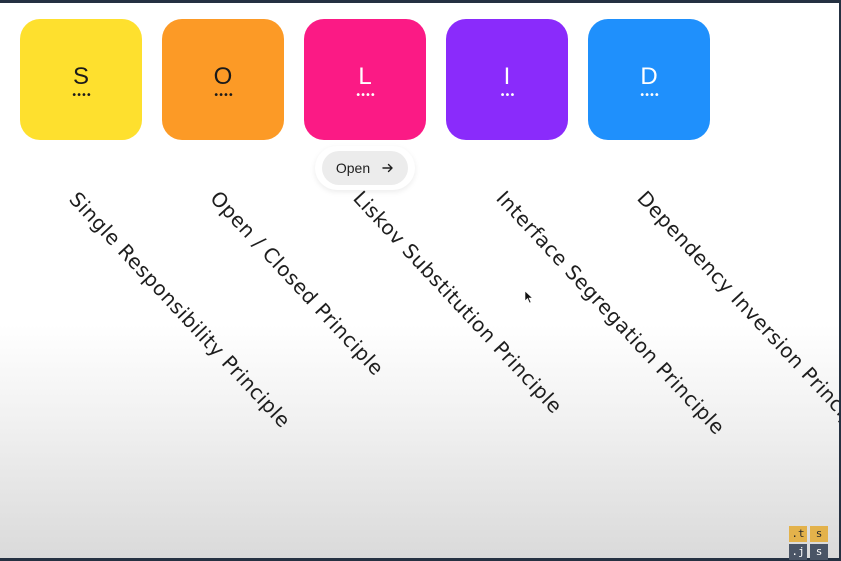 The image size is (841, 561). I want to click on open-button: Open, so click(365, 168).